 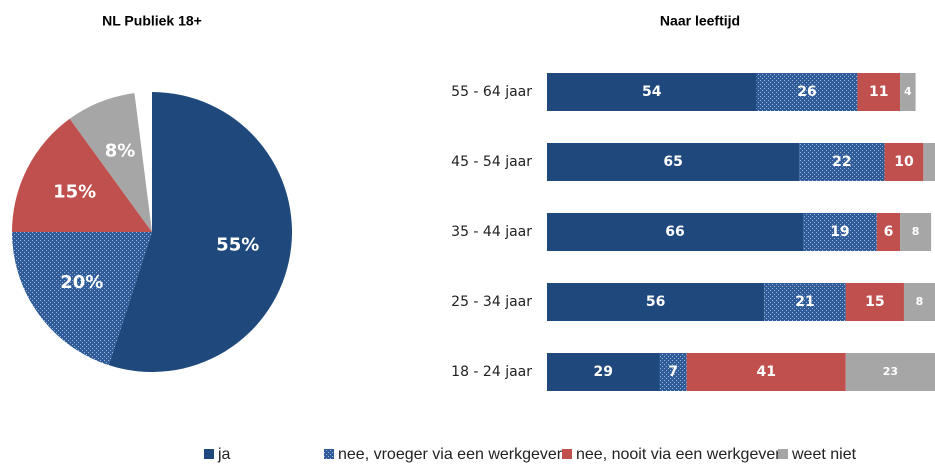 I want to click on pie-label: 20%, so click(x=81, y=282).